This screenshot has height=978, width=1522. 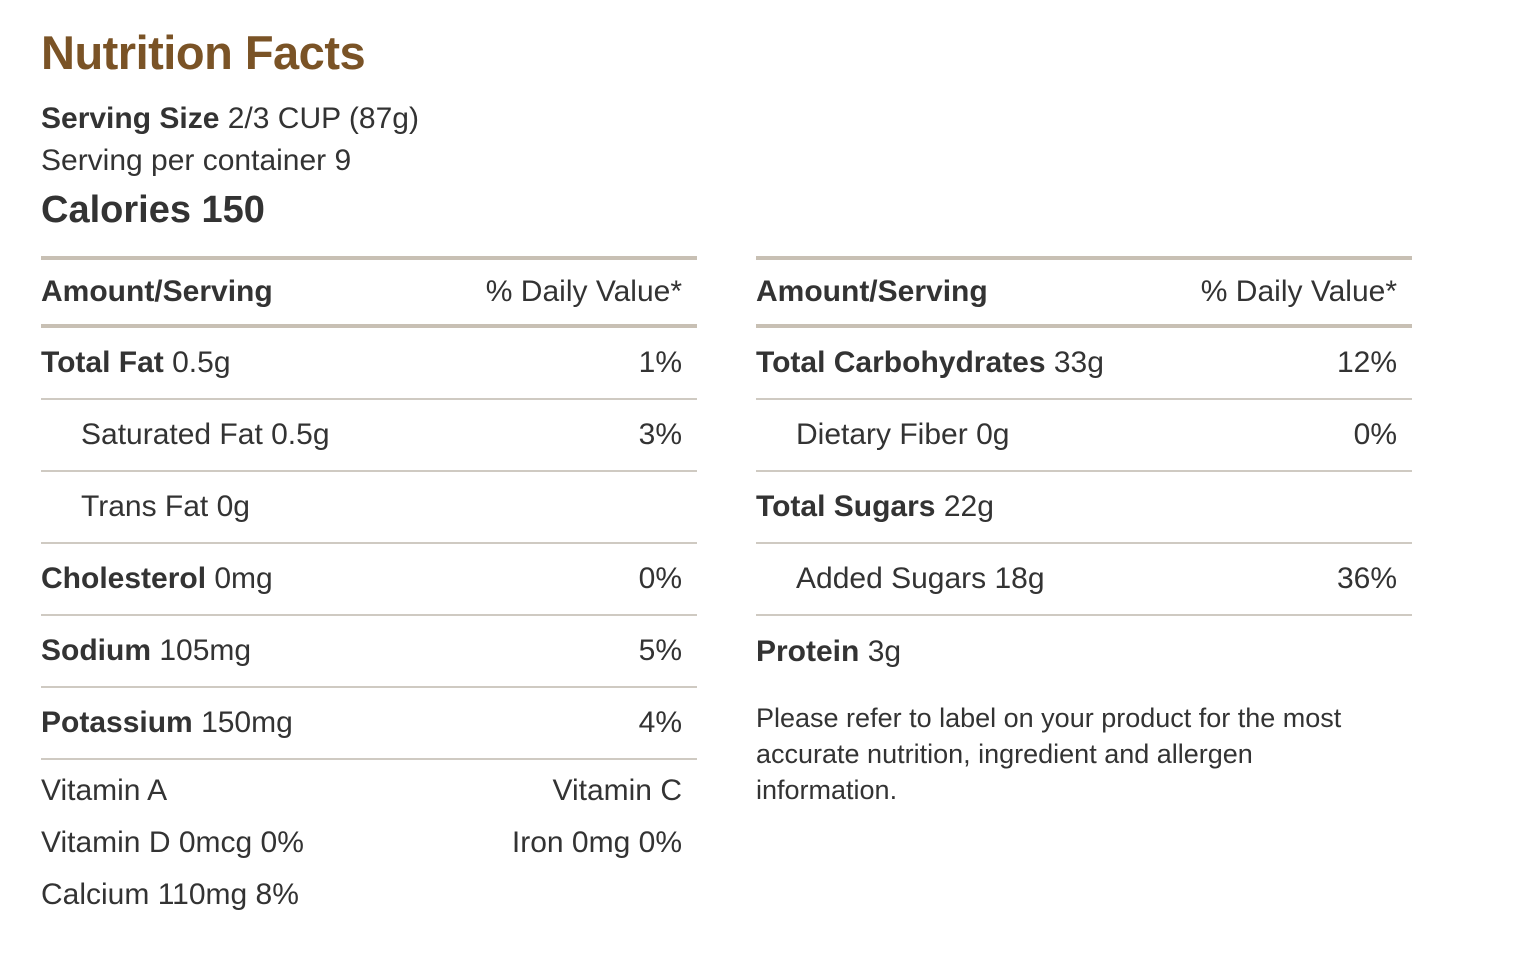 I want to click on nutrient-row-total-fat: Total Fat 0.5g 1%, so click(x=369, y=364).